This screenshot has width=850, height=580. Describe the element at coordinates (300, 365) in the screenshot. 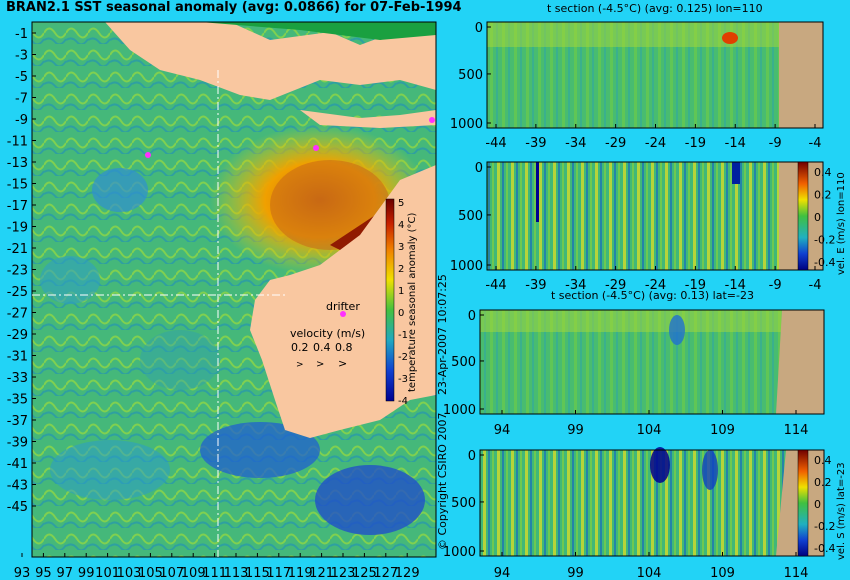

I see `vel-arrow-1: >` at that location.